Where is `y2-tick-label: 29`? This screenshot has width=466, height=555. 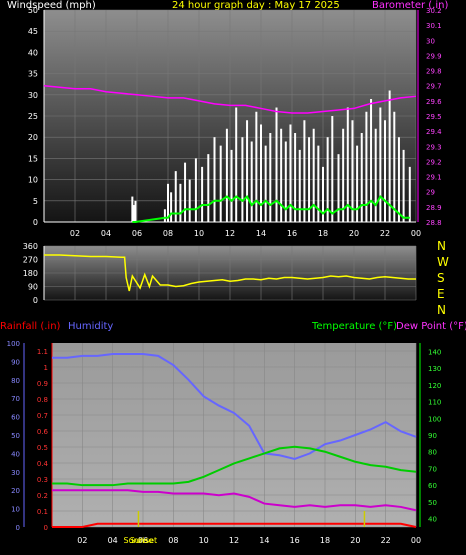
y2-tick-label: 29 is located at coordinates (430, 193).